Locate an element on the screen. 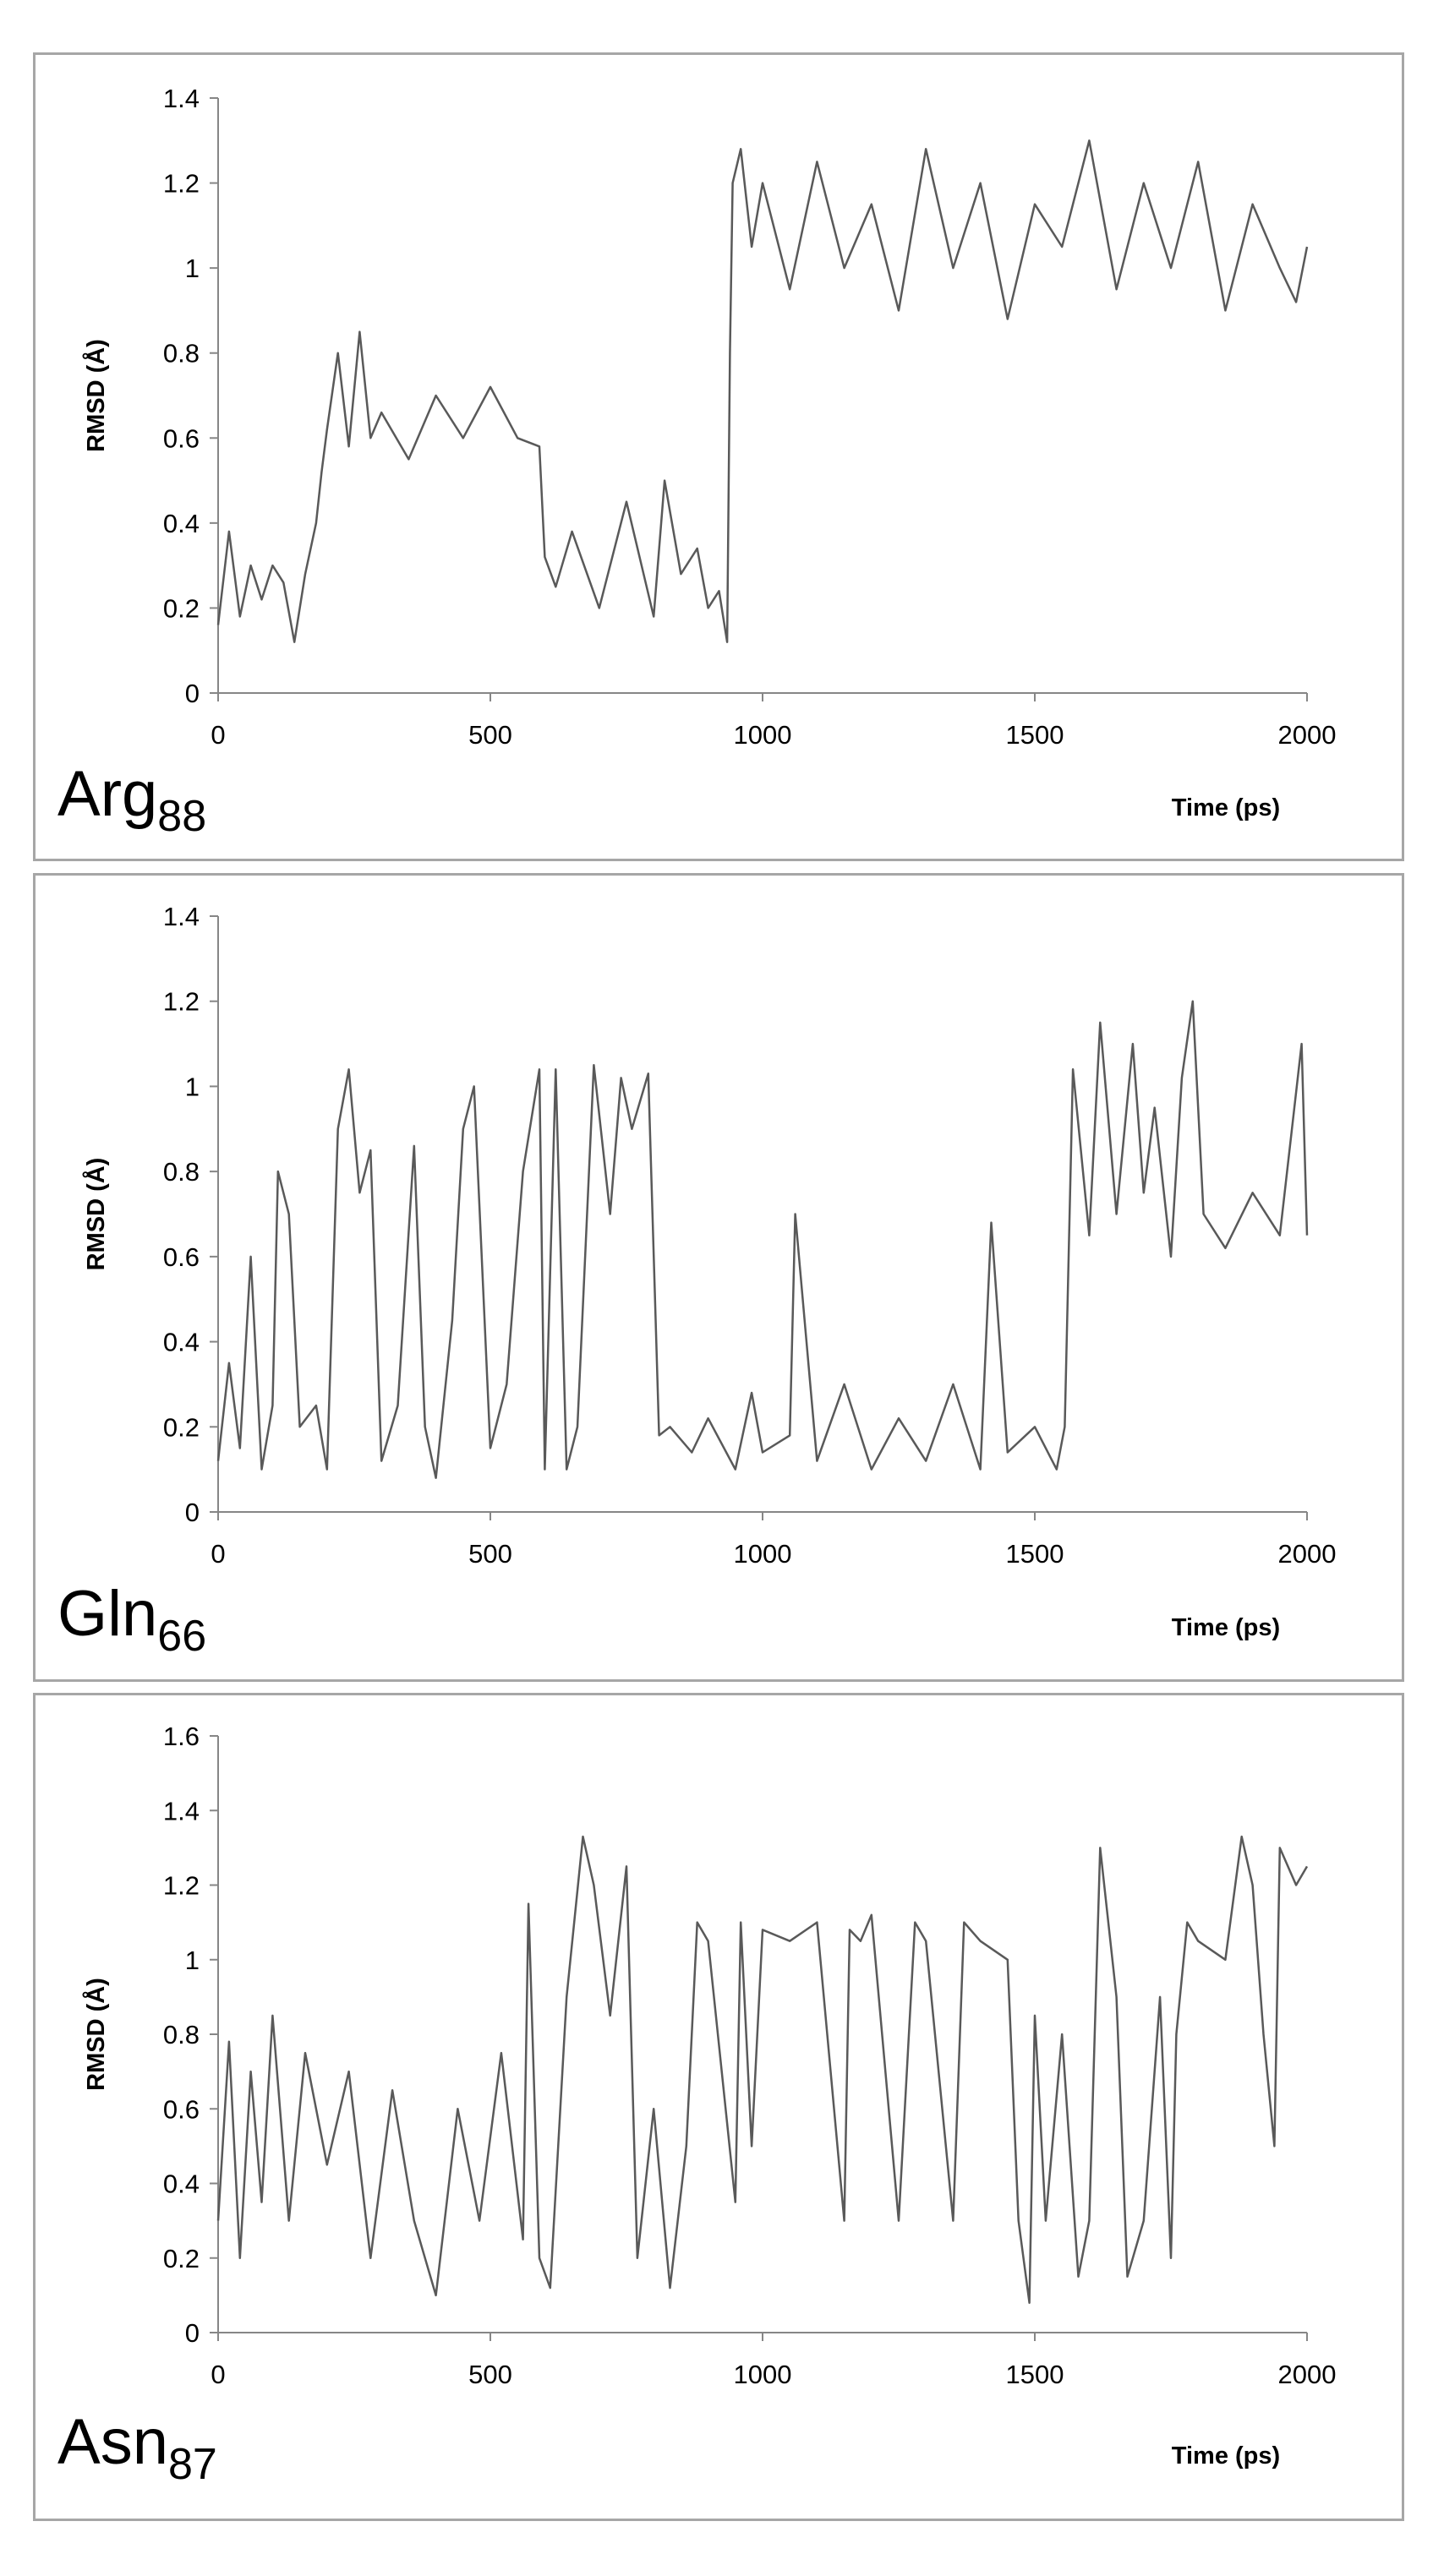 This screenshot has width=1433, height=2576. chart3-y-tick-label: 0.8 is located at coordinates (181, 2034).